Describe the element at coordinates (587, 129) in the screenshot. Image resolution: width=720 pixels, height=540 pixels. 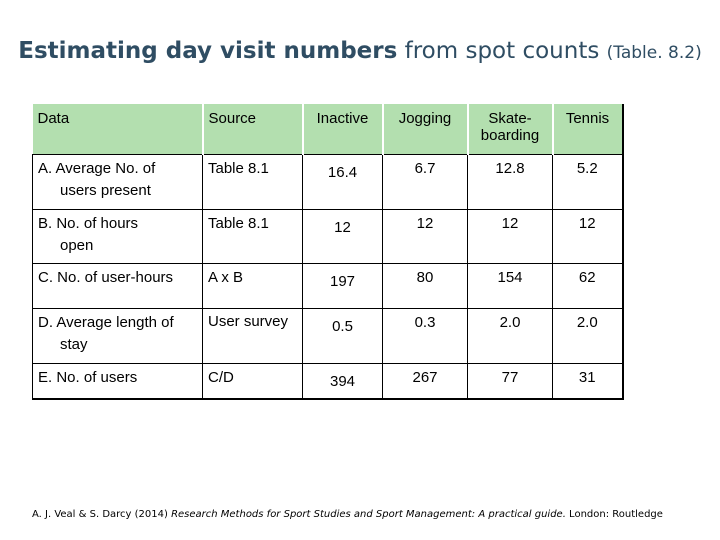
I see `header-tennis: Tennis` at that location.